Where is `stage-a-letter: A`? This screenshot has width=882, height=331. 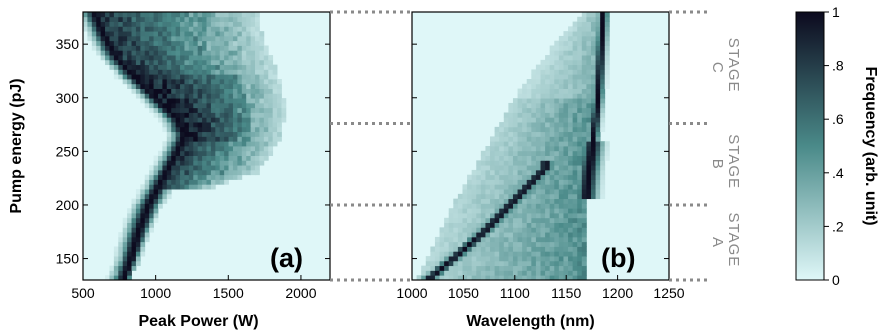
stage-a-letter: A is located at coordinates (717, 242).